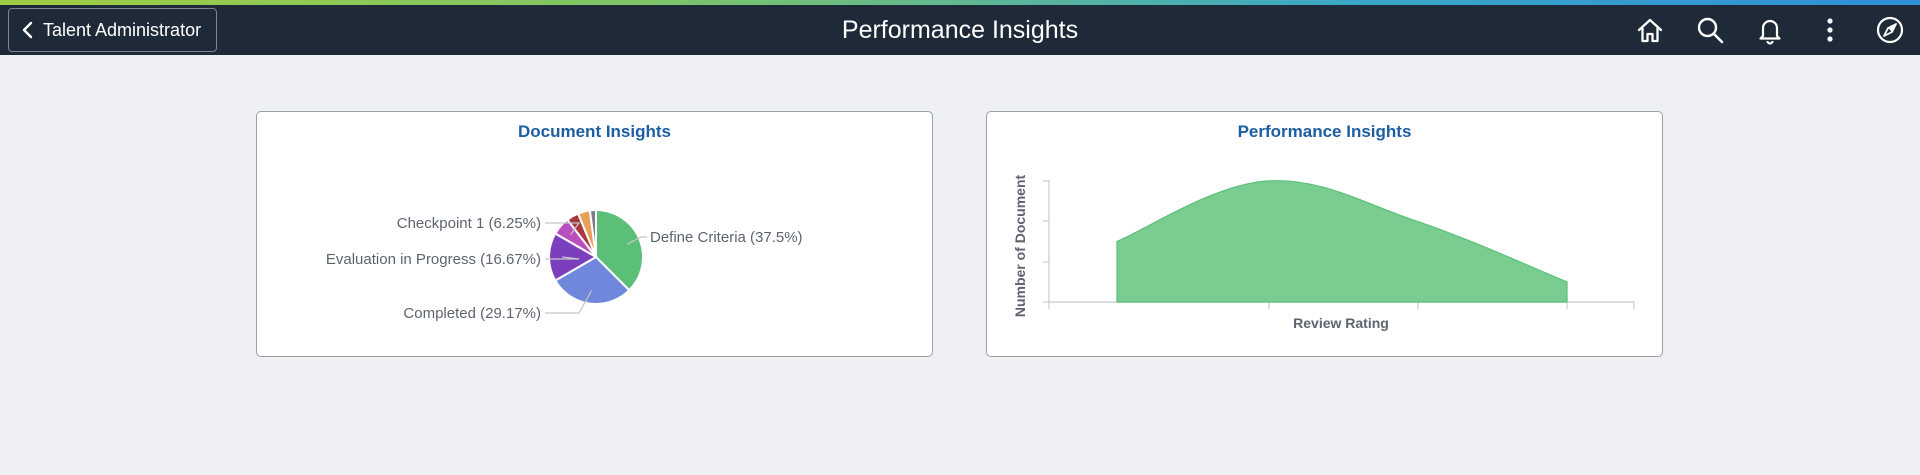 The image size is (1920, 475). I want to click on brand-color-strip, so click(960, 2).